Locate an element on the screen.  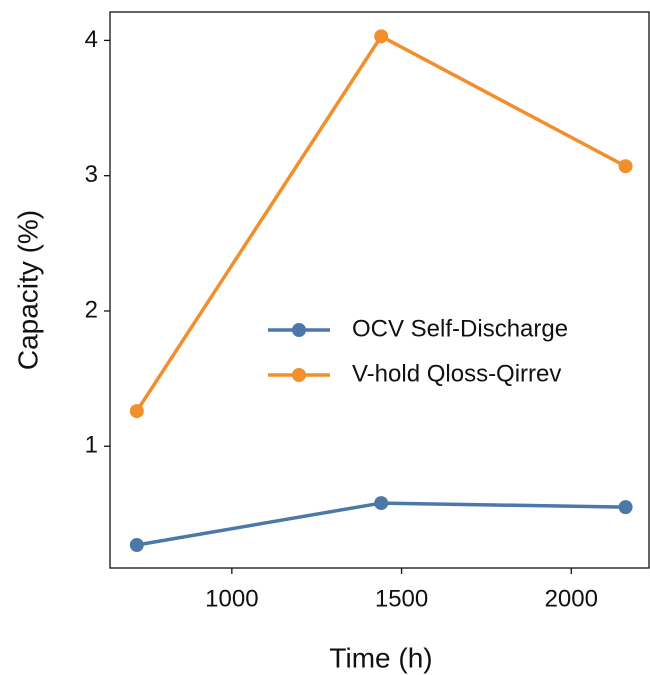
legend-label: OCV Self-Discharge is located at coordinates (460, 328).